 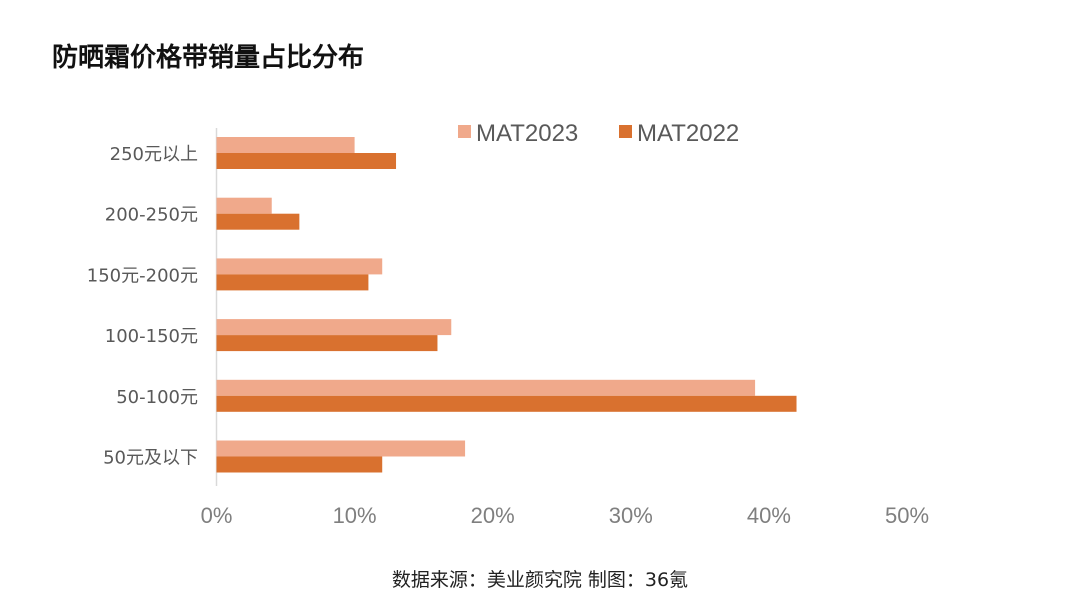 What do you see at coordinates (493, 515) in the screenshot?
I see `x-tick-label: 20%` at bounding box center [493, 515].